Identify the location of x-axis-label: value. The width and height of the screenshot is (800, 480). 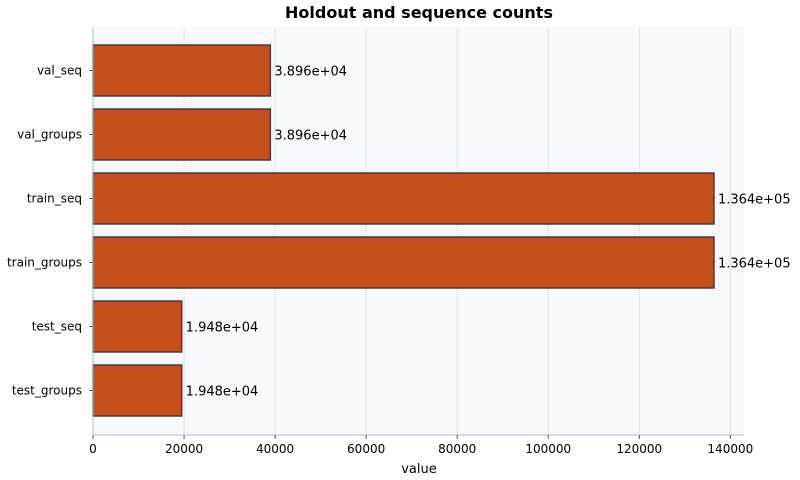
(419, 469).